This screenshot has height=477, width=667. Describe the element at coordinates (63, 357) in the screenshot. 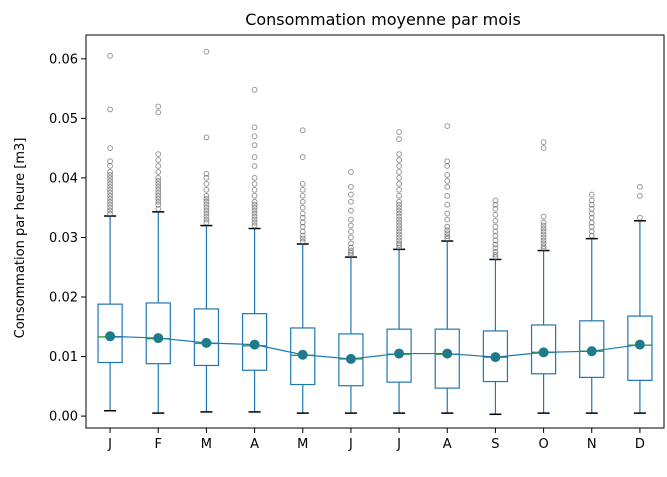

I see `y-tick-label: 0.01` at that location.